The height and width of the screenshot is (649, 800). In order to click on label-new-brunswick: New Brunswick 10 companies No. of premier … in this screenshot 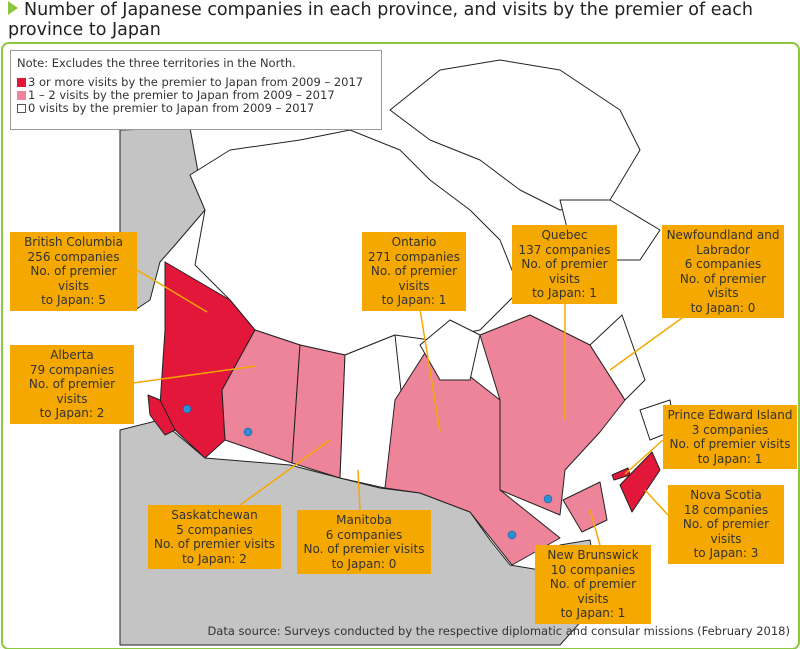, I will do `click(593, 584)`.